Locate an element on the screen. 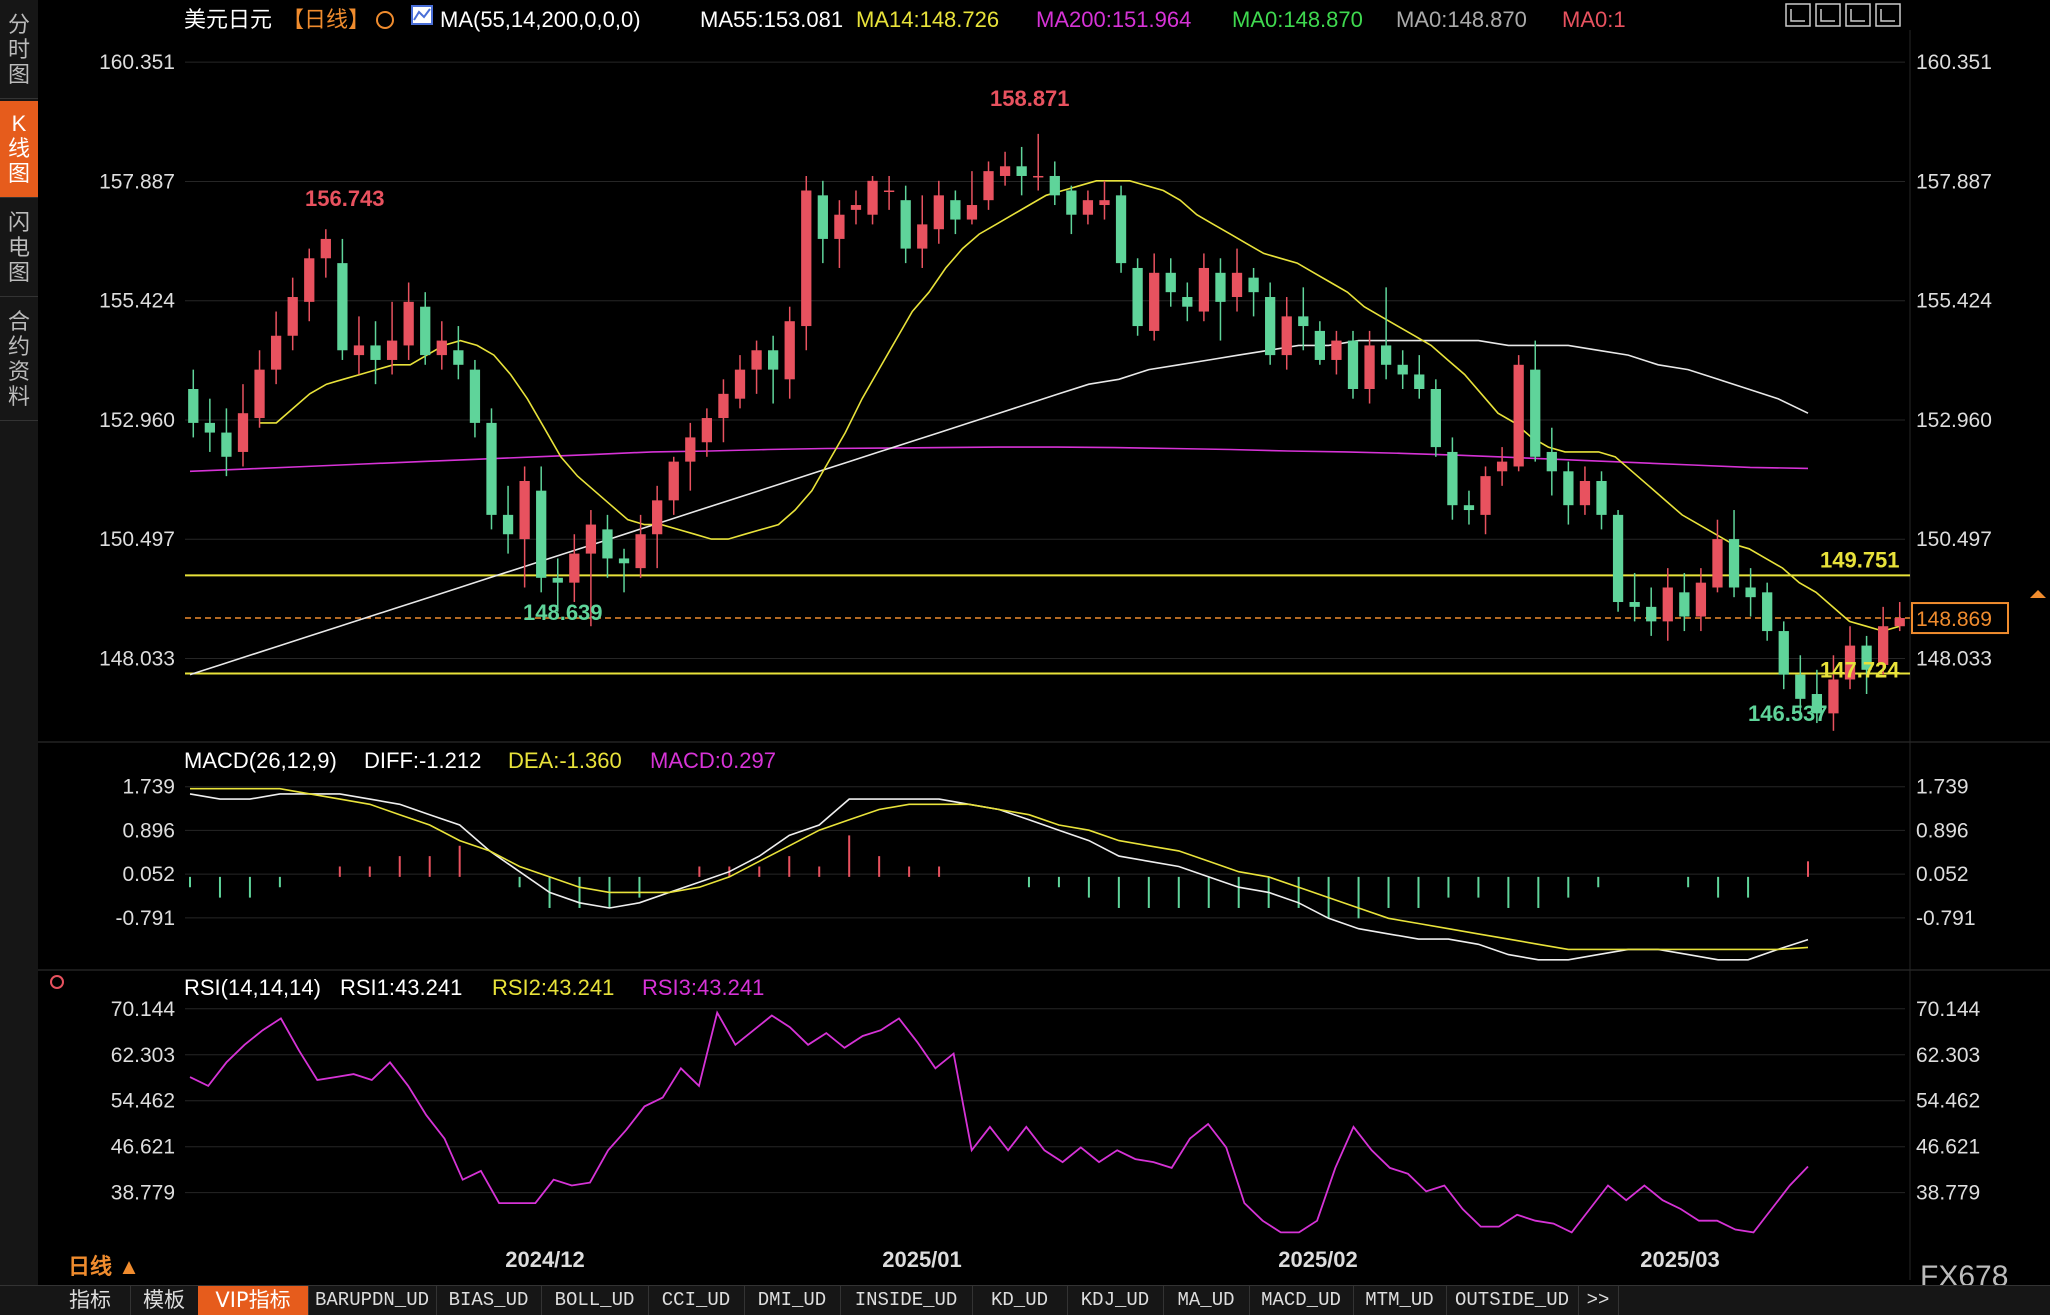 Image resolution: width=2050 pixels, height=1315 pixels. rsi-settings-icon is located at coordinates (57, 982).